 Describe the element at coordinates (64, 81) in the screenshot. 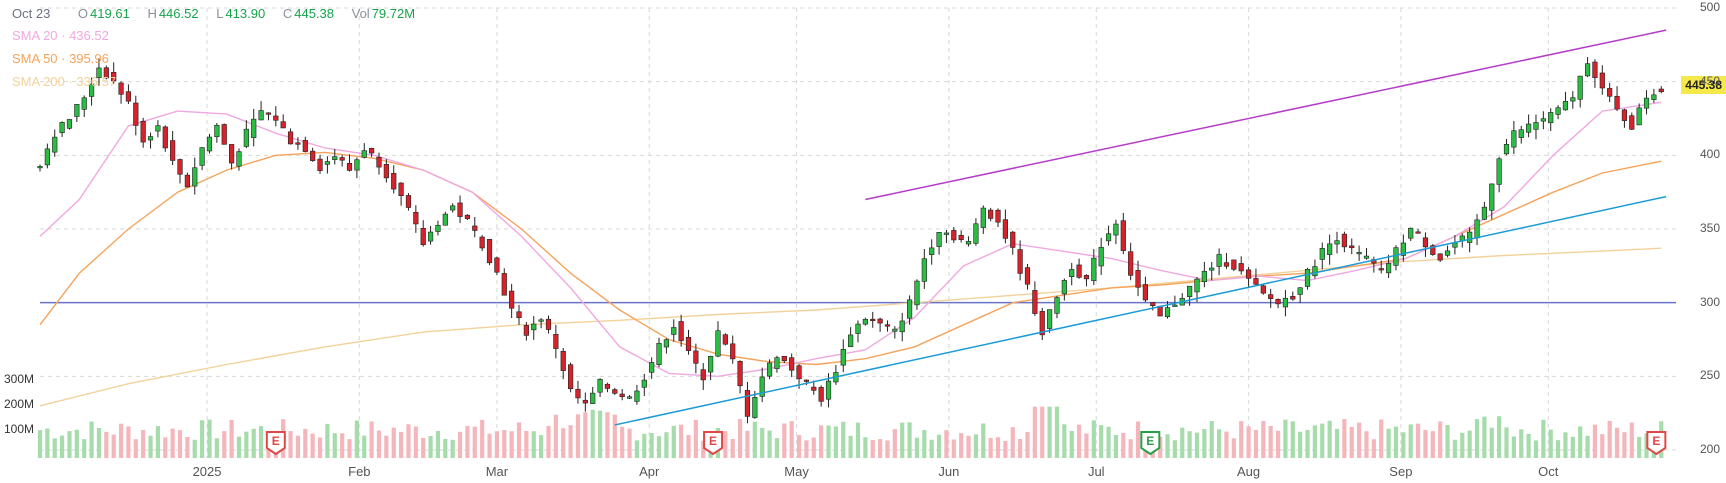

I see `legend-sma200: SMA 200 · 336.57` at that location.